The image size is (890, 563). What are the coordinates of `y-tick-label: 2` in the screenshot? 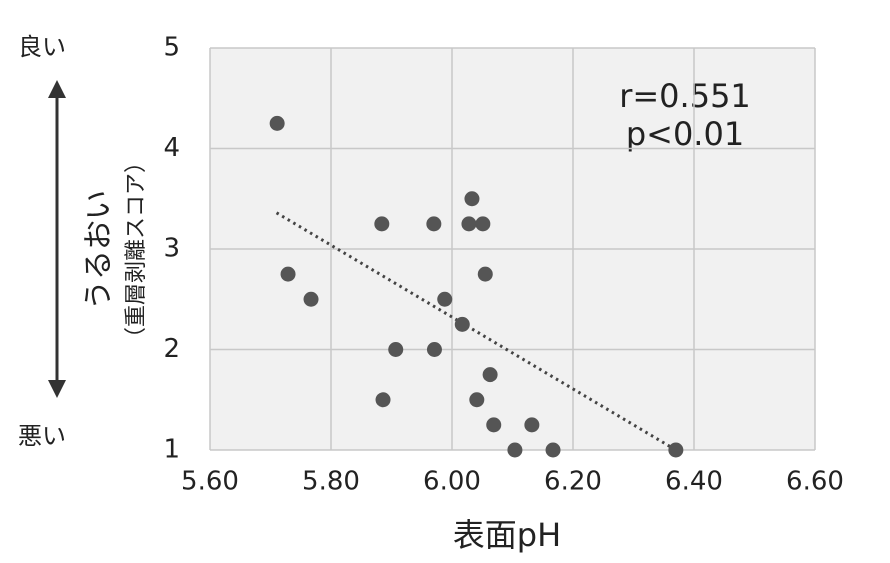 It's located at (171, 349).